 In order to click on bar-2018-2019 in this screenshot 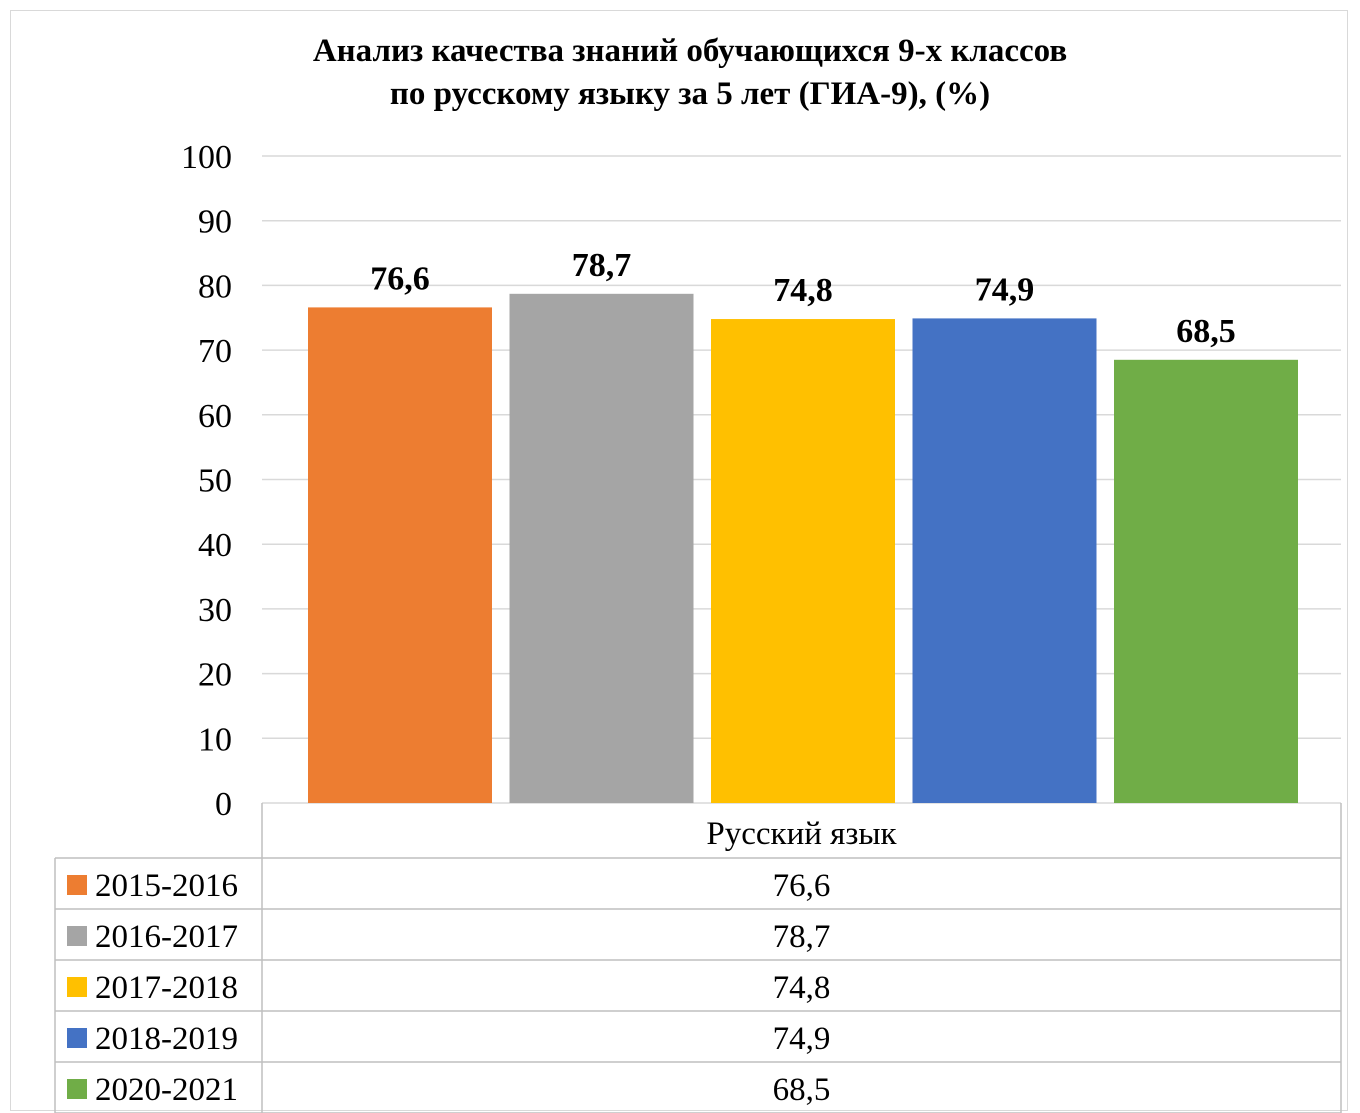, I will do `click(1004, 560)`.